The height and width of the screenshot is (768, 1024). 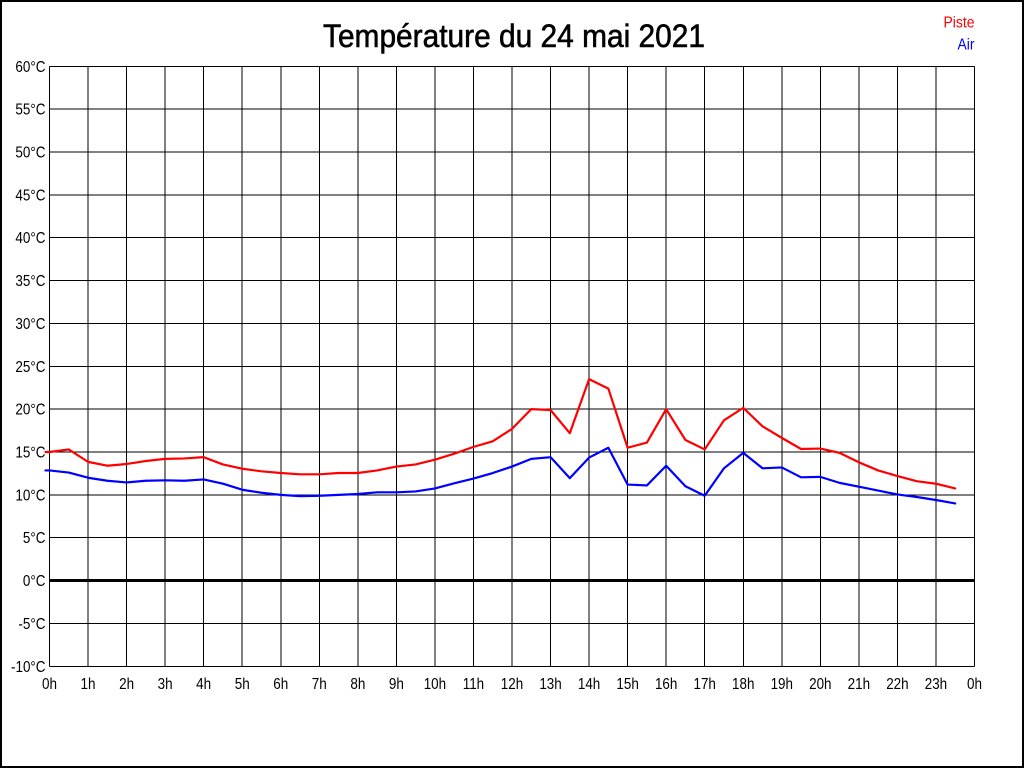 What do you see at coordinates (743, 684) in the screenshot?
I see `svg-text: 18h` at bounding box center [743, 684].